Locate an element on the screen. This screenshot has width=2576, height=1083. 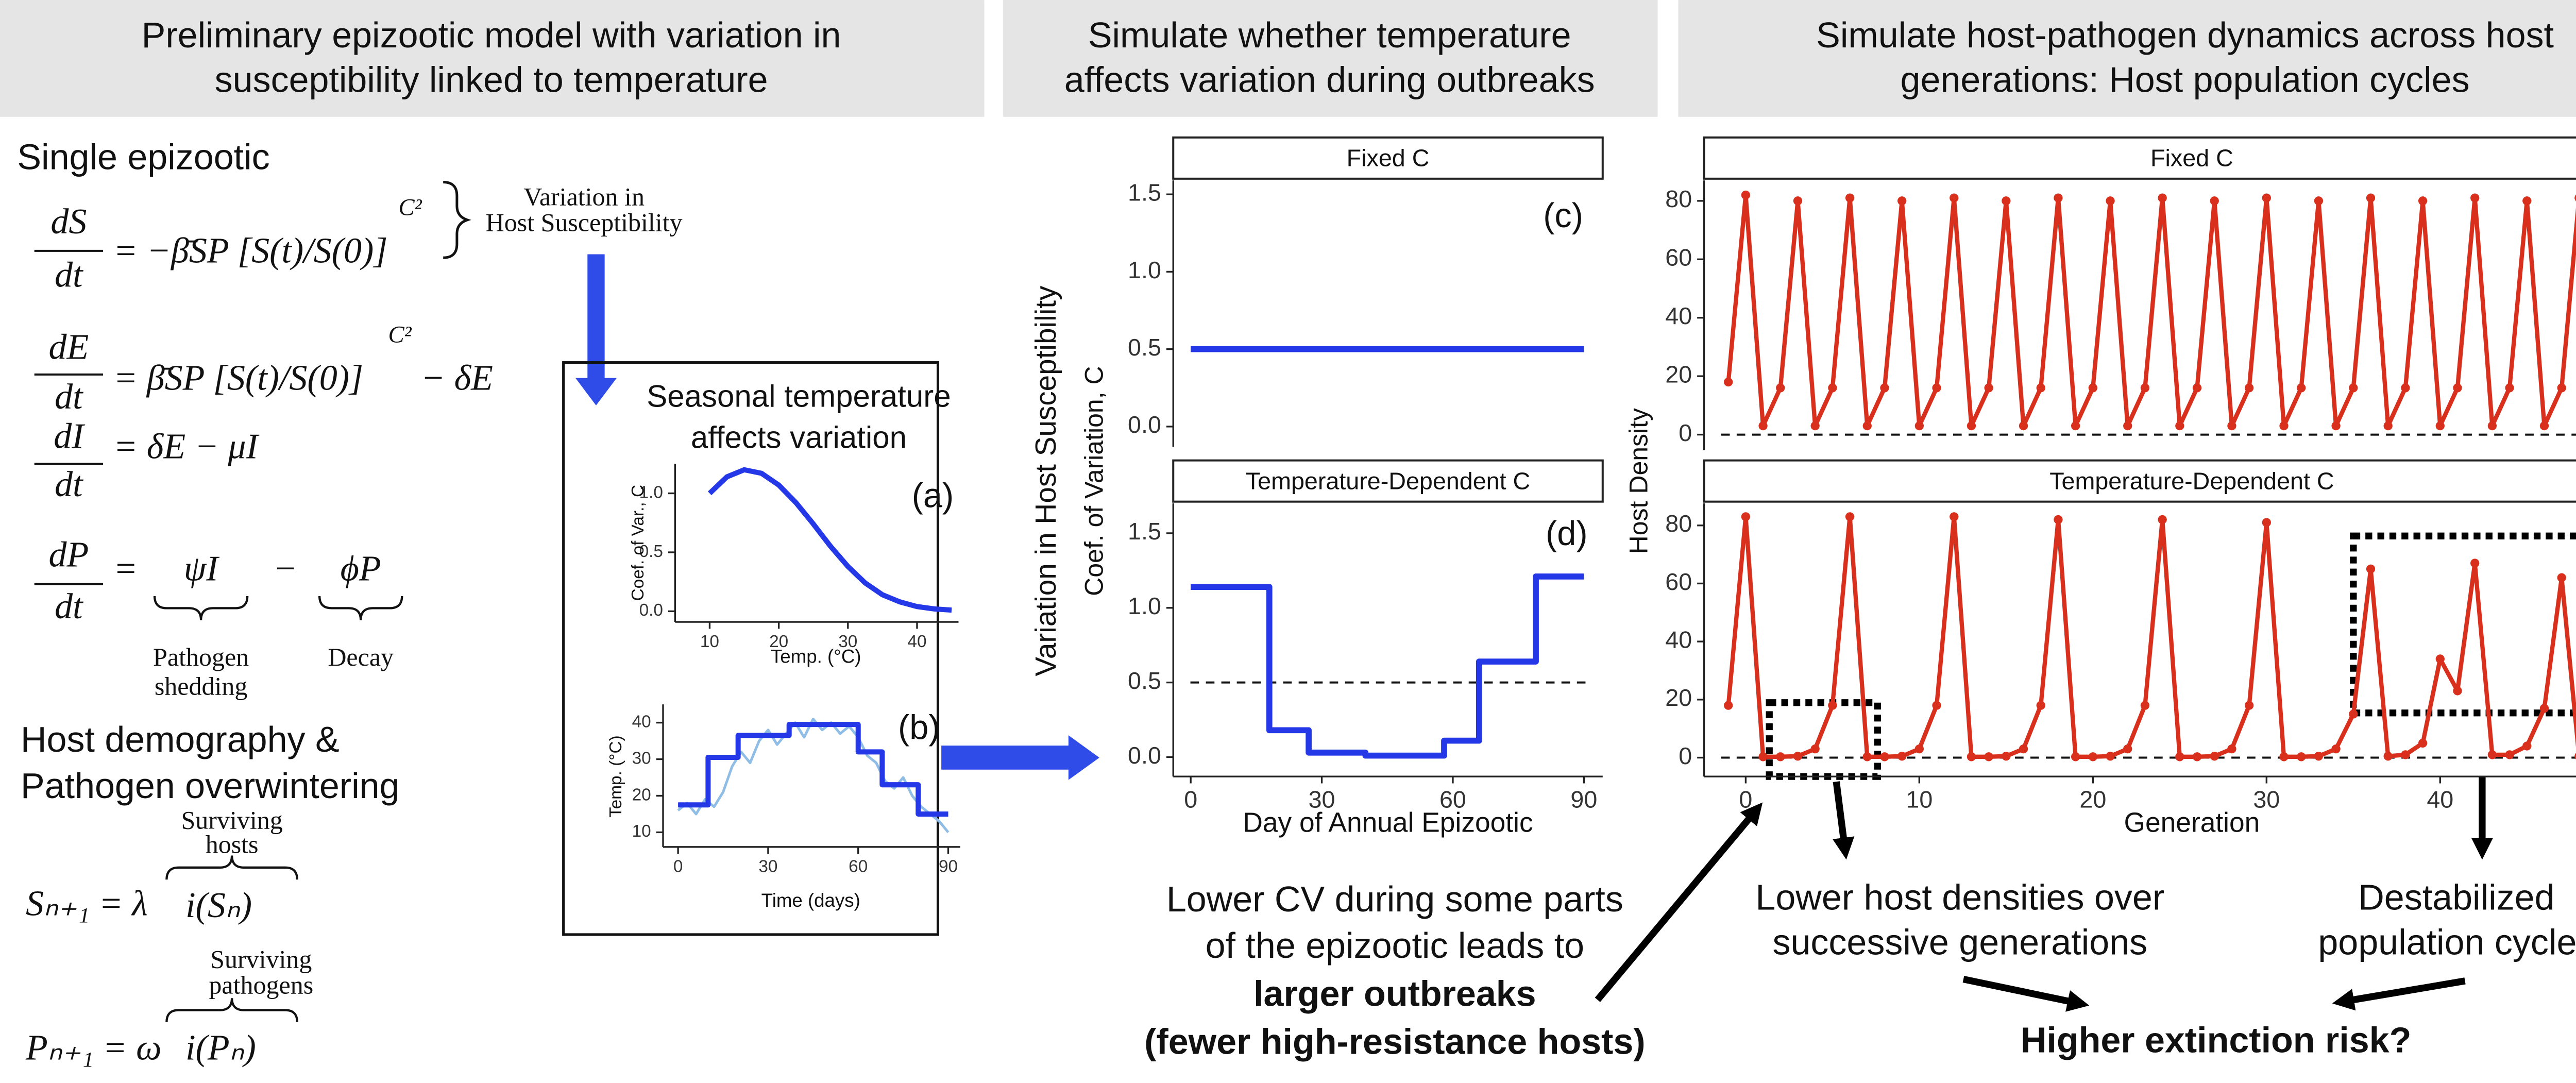
note: Host Susceptibility is located at coordinates (584, 222).